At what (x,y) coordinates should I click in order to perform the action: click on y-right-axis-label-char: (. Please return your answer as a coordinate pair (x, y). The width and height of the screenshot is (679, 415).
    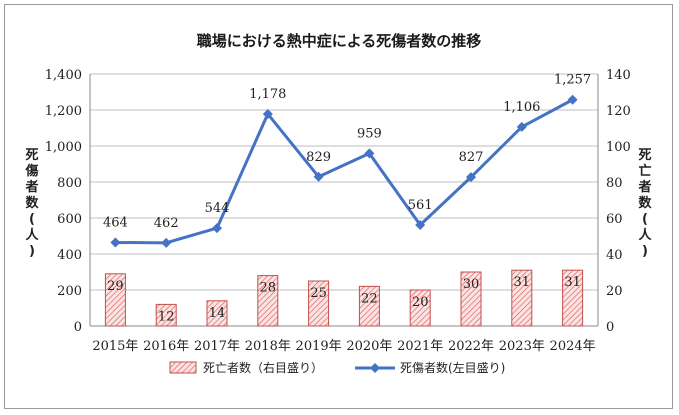
    Looking at the image, I should click on (645, 219).